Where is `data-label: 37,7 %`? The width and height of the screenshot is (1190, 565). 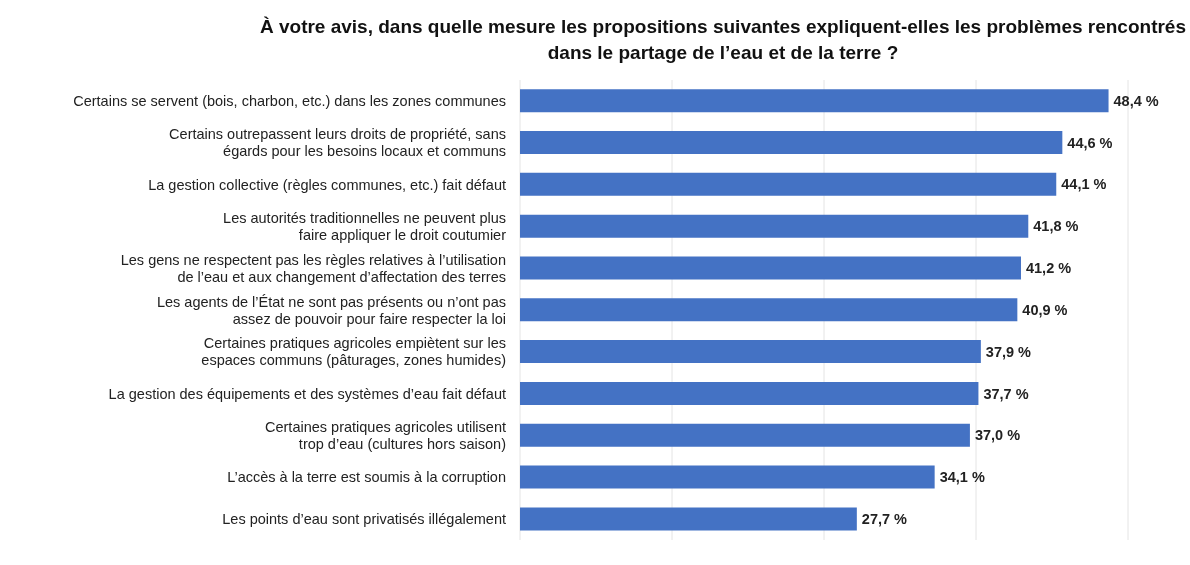 data-label: 37,7 % is located at coordinates (1006, 393).